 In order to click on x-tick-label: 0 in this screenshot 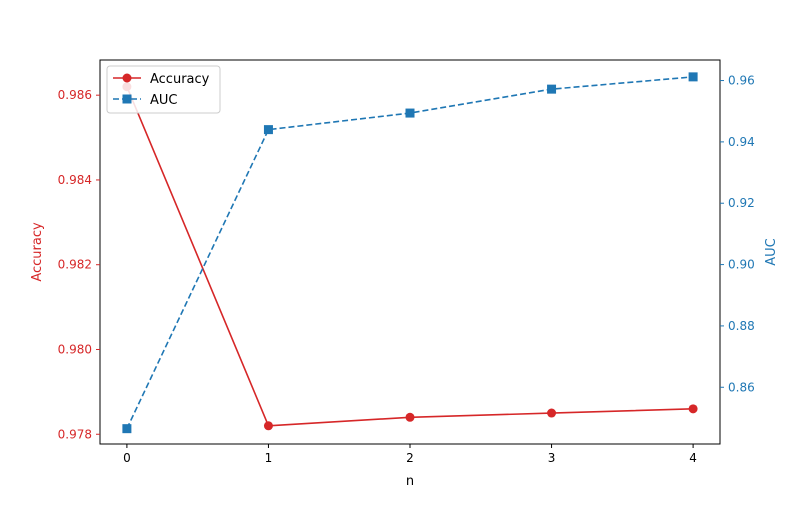, I will do `click(127, 458)`.